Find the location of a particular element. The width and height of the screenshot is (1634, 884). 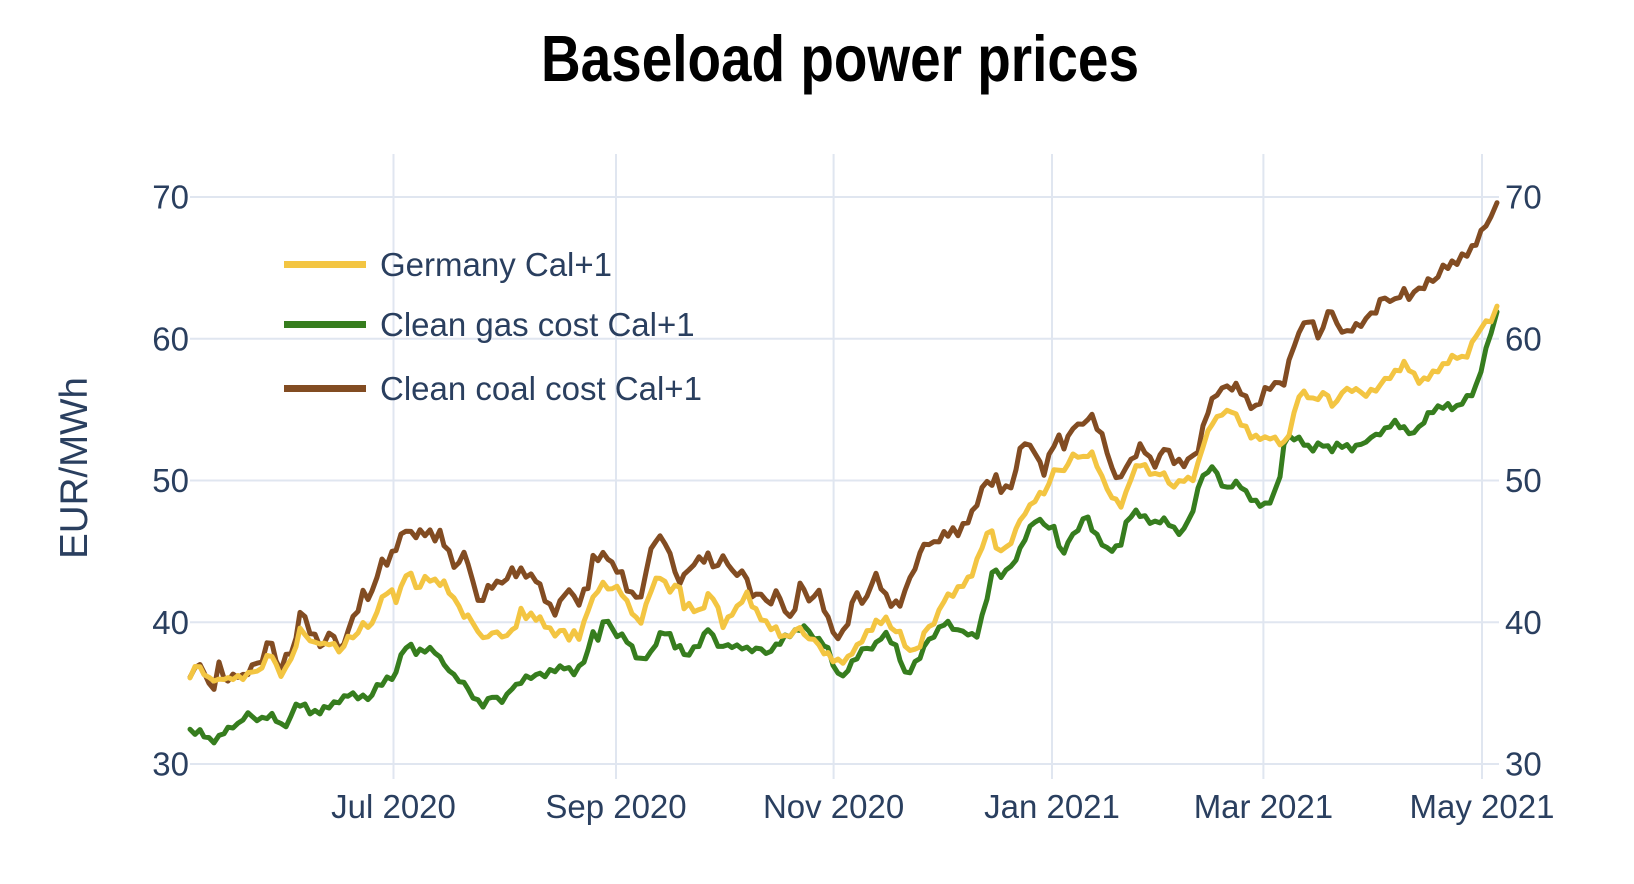

svg-text: Nov 2020 is located at coordinates (833, 806).